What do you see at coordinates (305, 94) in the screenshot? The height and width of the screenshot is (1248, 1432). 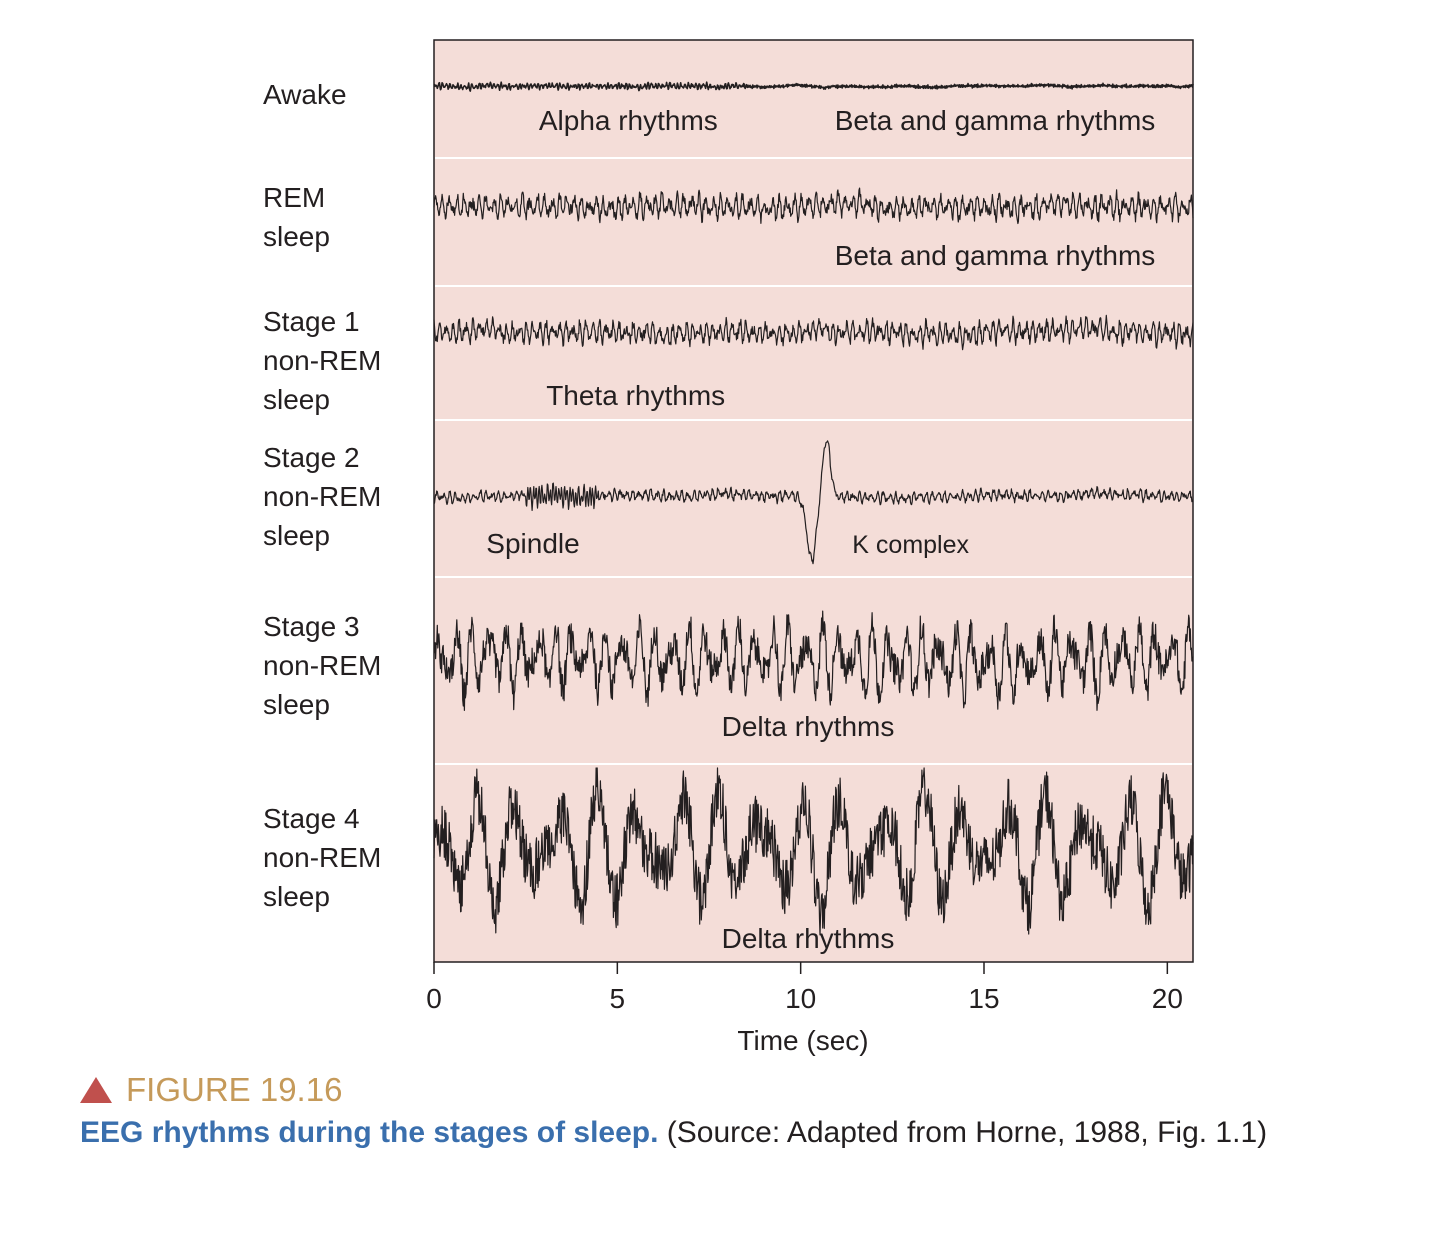 I see `stage-label-line: Awake` at bounding box center [305, 94].